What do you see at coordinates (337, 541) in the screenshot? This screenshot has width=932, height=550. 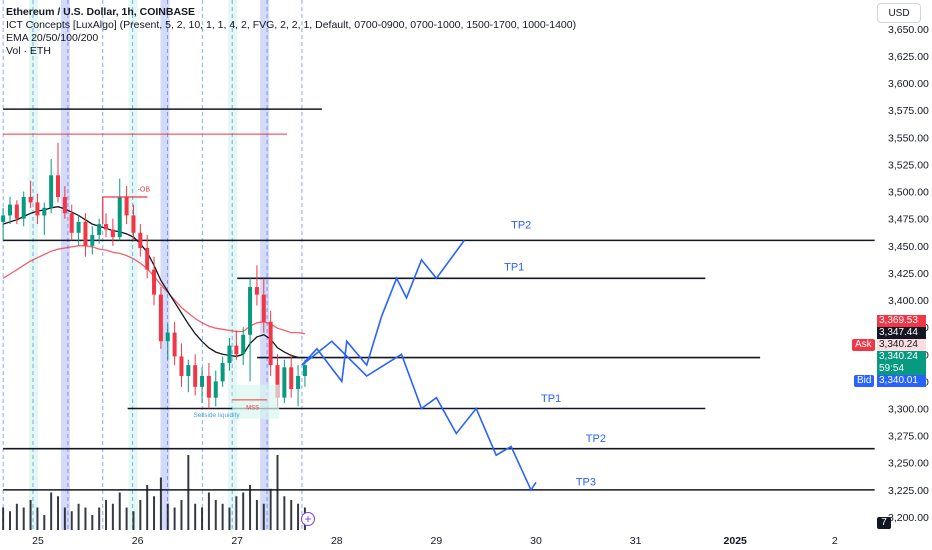 I see `time-tick-label: 28` at bounding box center [337, 541].